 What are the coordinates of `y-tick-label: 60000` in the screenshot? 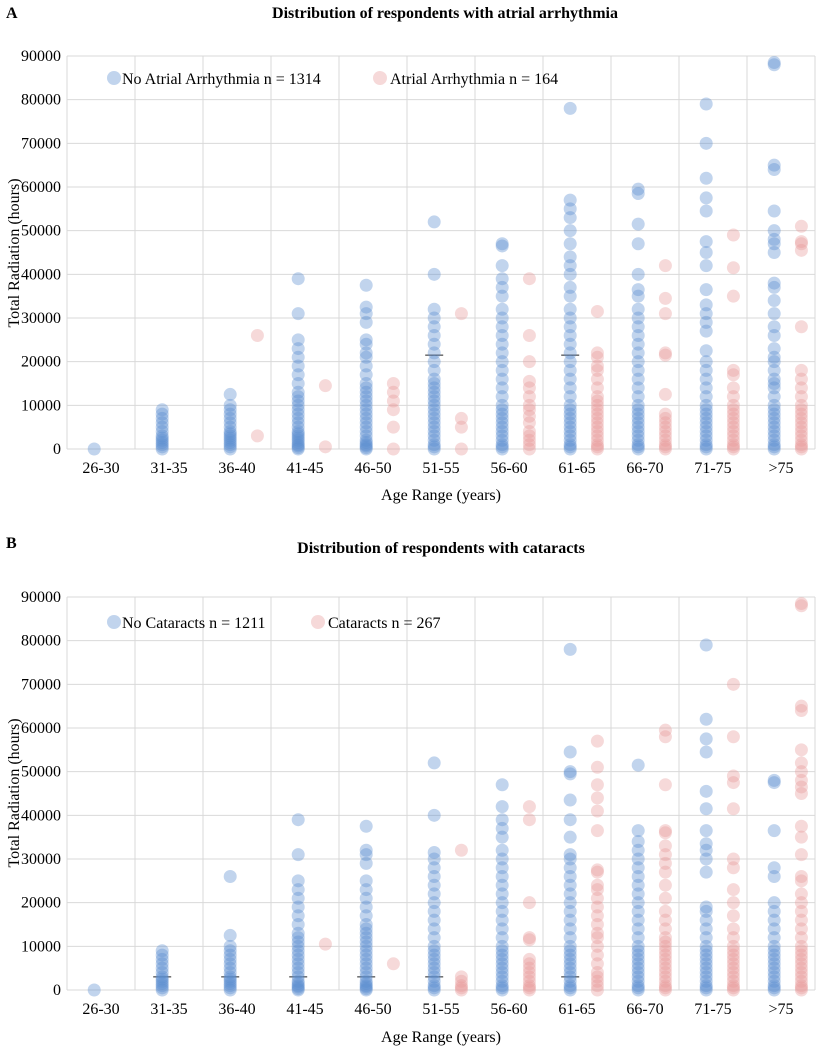 It's located at (41, 187).